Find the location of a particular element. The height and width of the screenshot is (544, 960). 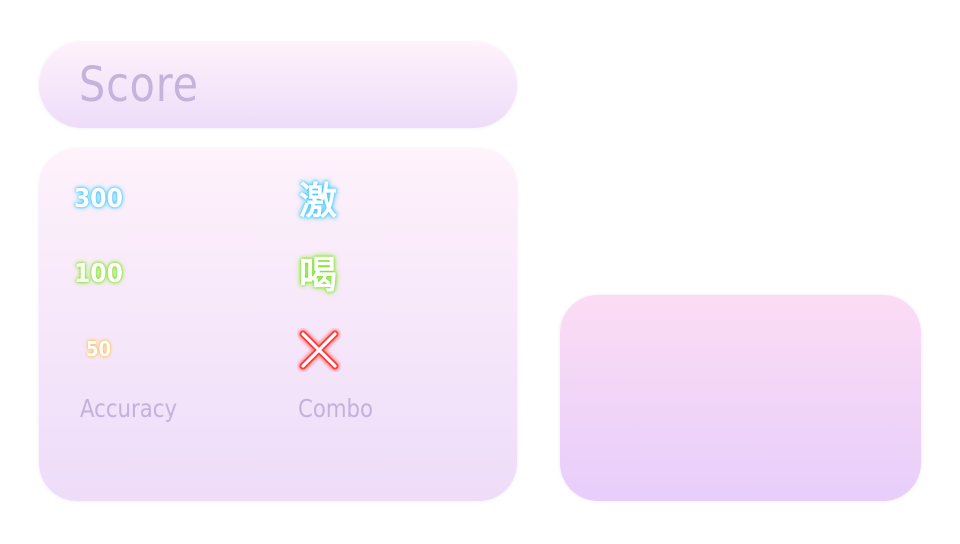

judgement-50-label: 50 is located at coordinates (99, 349).